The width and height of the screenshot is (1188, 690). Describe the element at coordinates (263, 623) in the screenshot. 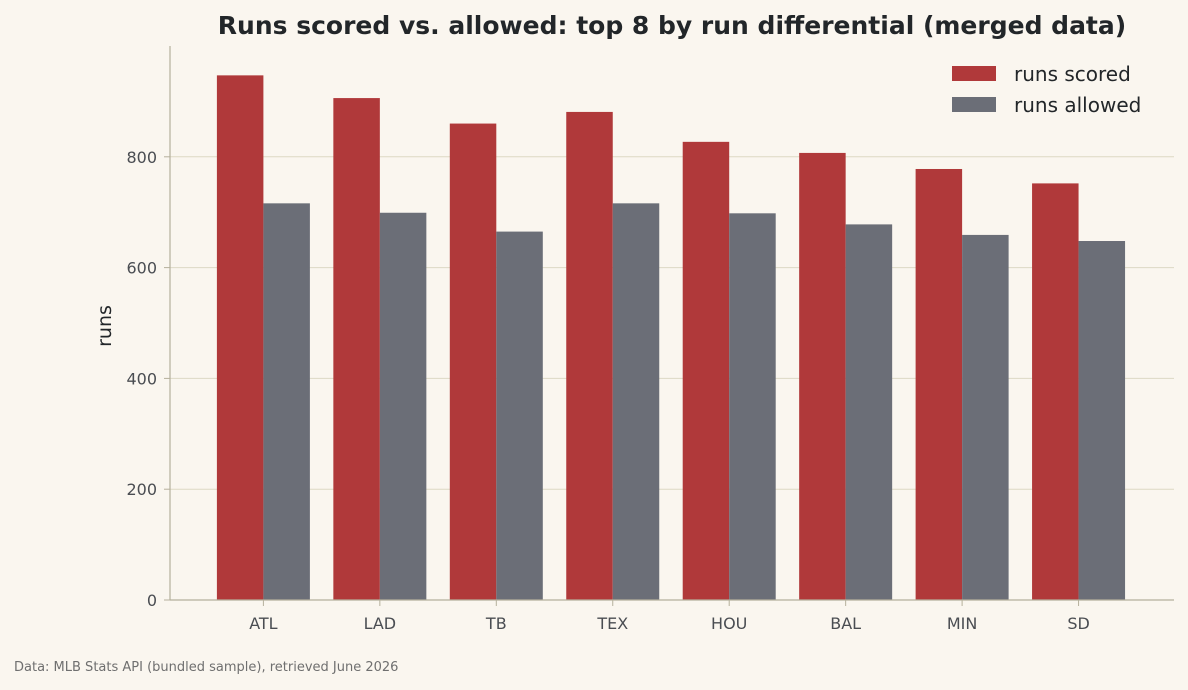

I see `x-tick-label: ATL` at that location.